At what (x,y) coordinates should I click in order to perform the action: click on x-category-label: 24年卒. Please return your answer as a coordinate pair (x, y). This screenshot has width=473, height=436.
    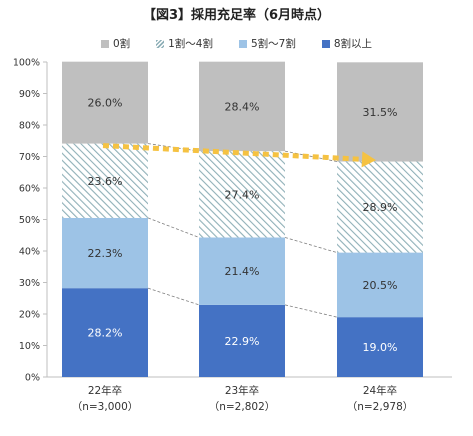
    Looking at the image, I should click on (380, 390).